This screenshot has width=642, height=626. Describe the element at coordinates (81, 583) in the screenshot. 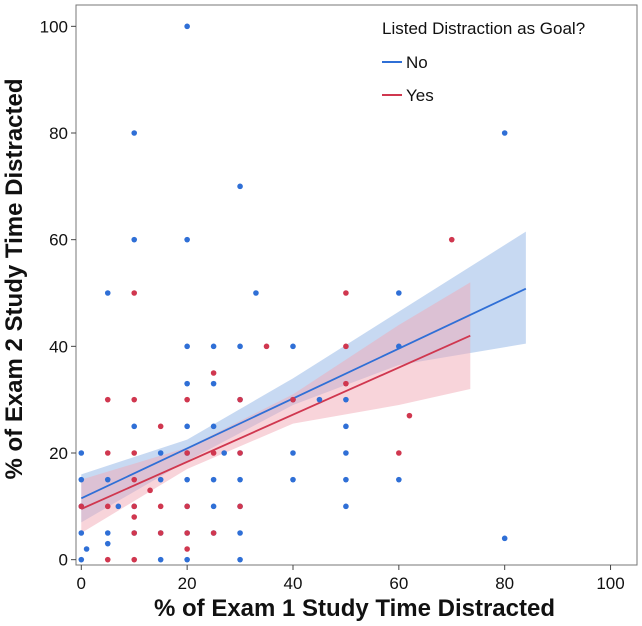

I see `x-tick-label: 0` at that location.